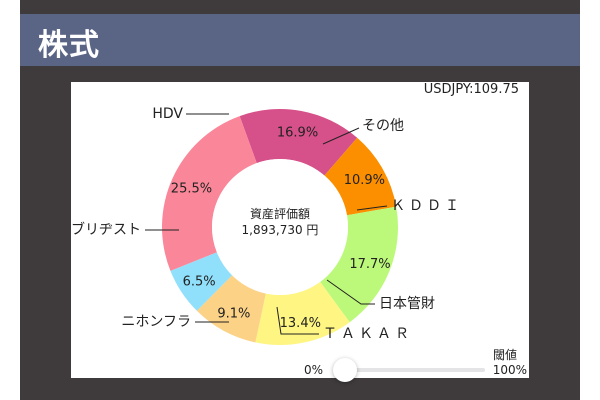 Image resolution: width=600 pixels, height=400 pixels. Describe the element at coordinates (409, 370) in the screenshot. I see `threshold-slider` at that location.